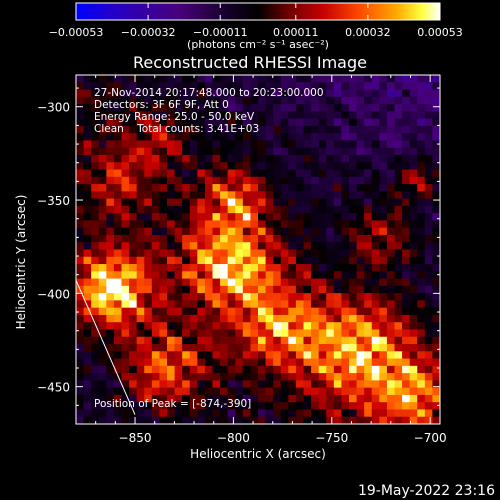 The image size is (500, 500). Describe the element at coordinates (53, 388) in the screenshot. I see `y-tick-label: −450` at that location.